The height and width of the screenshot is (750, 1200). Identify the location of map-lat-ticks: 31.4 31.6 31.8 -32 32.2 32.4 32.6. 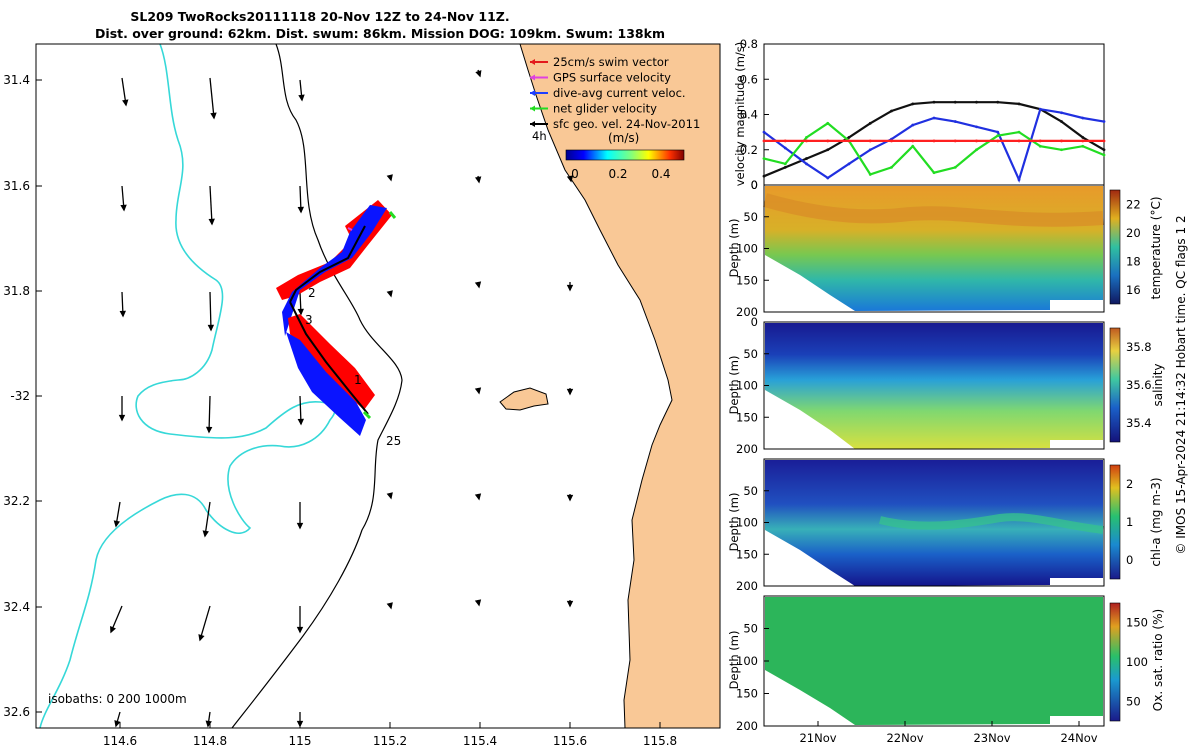
(22, 396).